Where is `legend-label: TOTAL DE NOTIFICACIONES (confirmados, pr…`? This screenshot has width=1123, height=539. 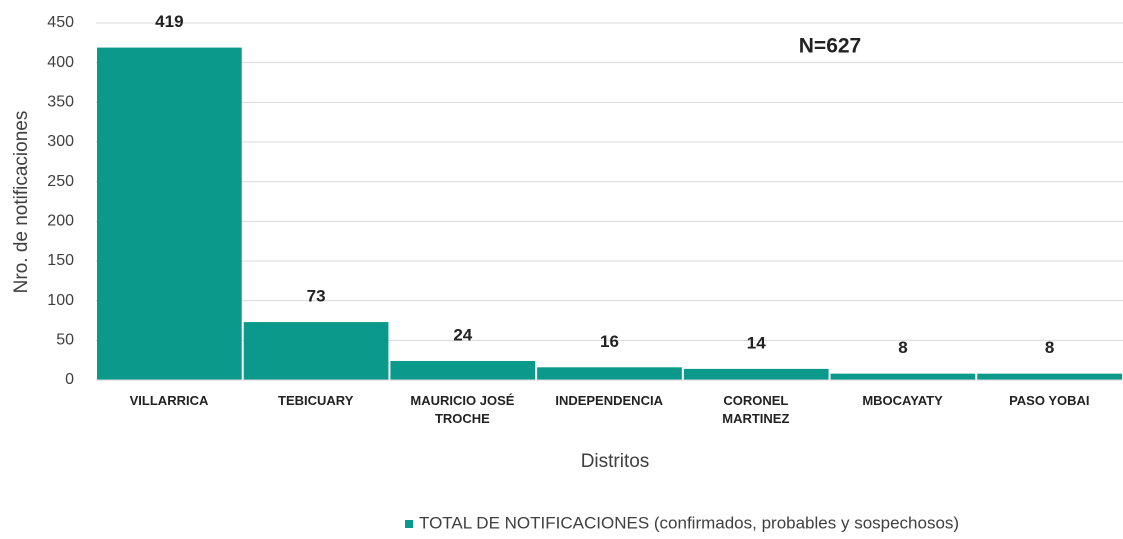
legend-label: TOTAL DE NOTIFICACIONES (confirmados, pr… is located at coordinates (689, 522).